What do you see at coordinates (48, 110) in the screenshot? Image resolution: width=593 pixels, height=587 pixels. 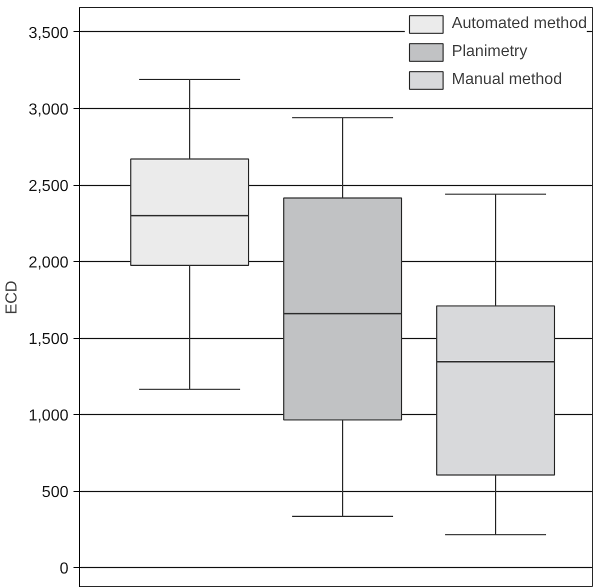 I see `y-tick-label: 3,000` at bounding box center [48, 110].